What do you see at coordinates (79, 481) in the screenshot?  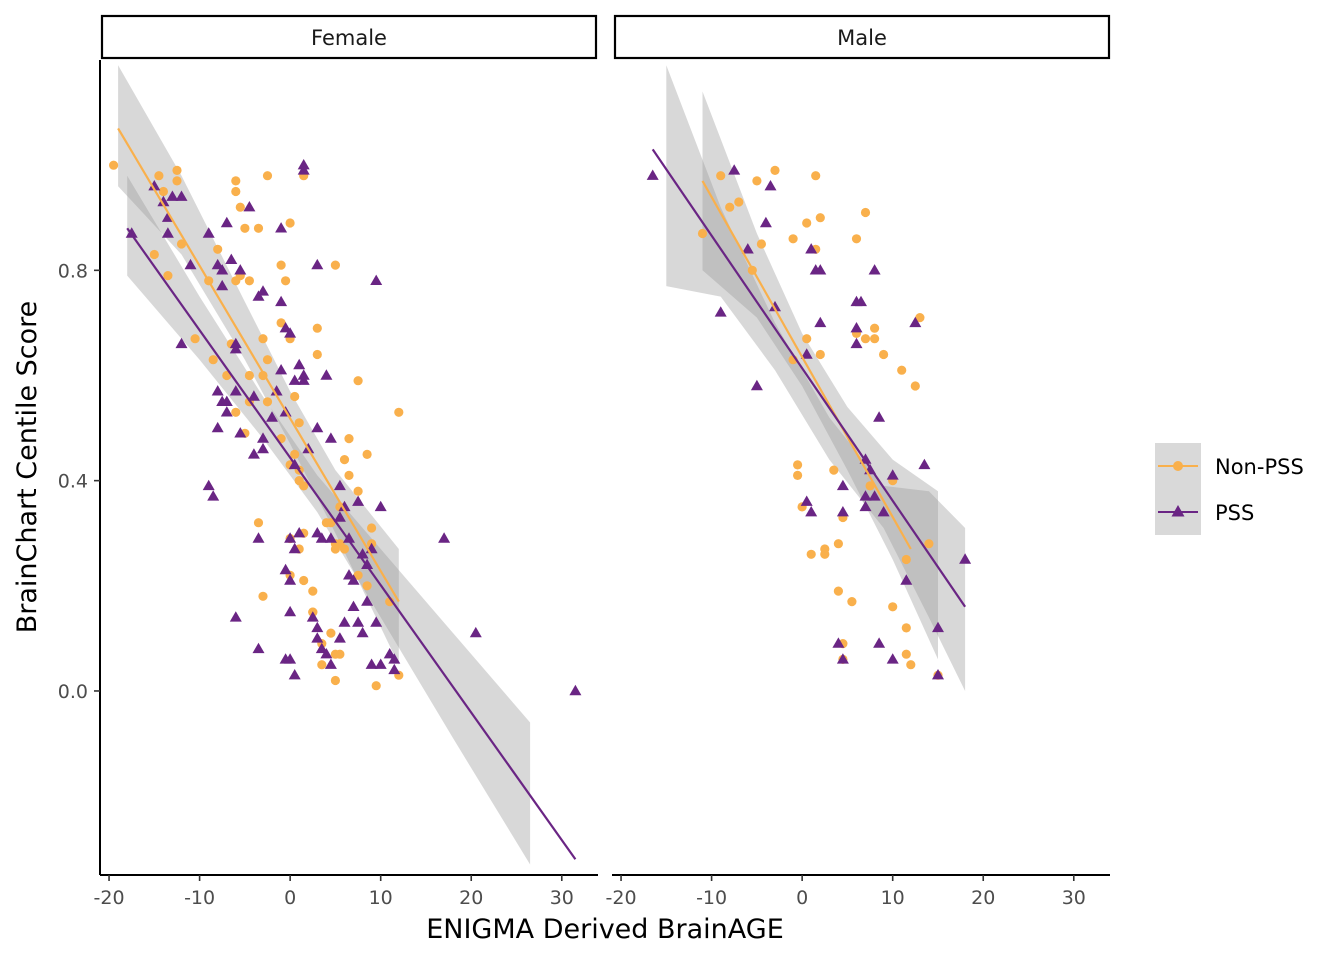 I see `y-axis-ticks: 0.0 0.4 0.8` at bounding box center [79, 481].